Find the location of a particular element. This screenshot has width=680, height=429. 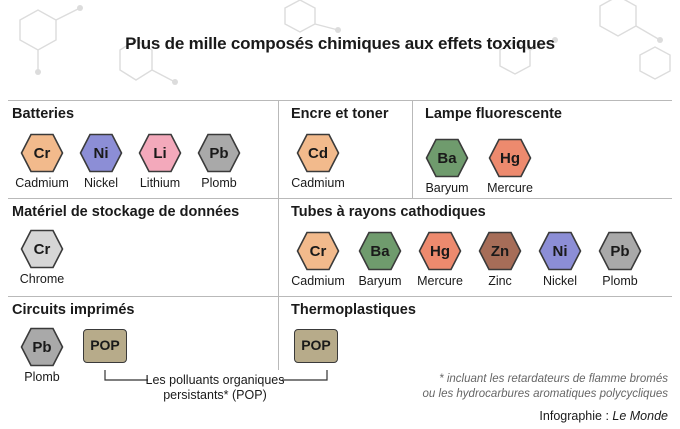

element-li-batteries: Li Lithium is located at coordinates (160, 161).